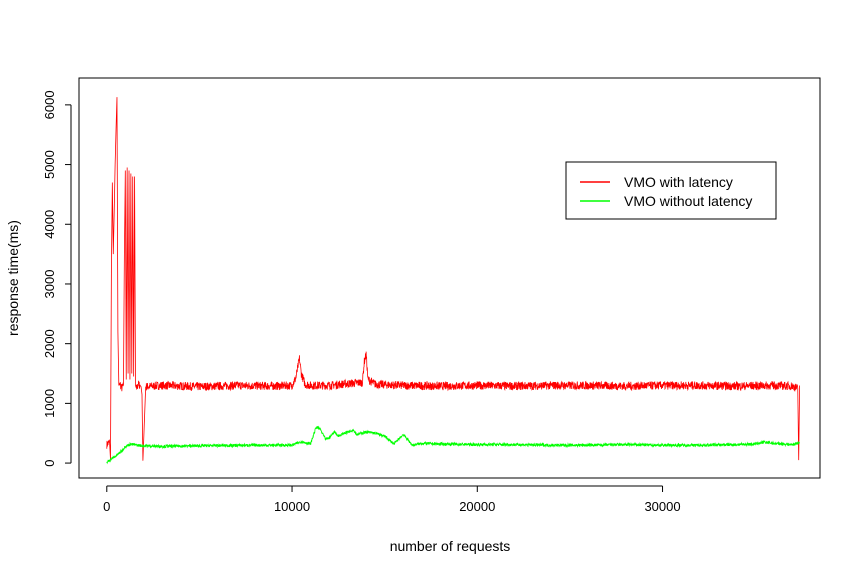 Image resolution: width=861 pixels, height=576 pixels. Describe the element at coordinates (292, 506) in the screenshot. I see `x-tick-label: 10000` at that location.